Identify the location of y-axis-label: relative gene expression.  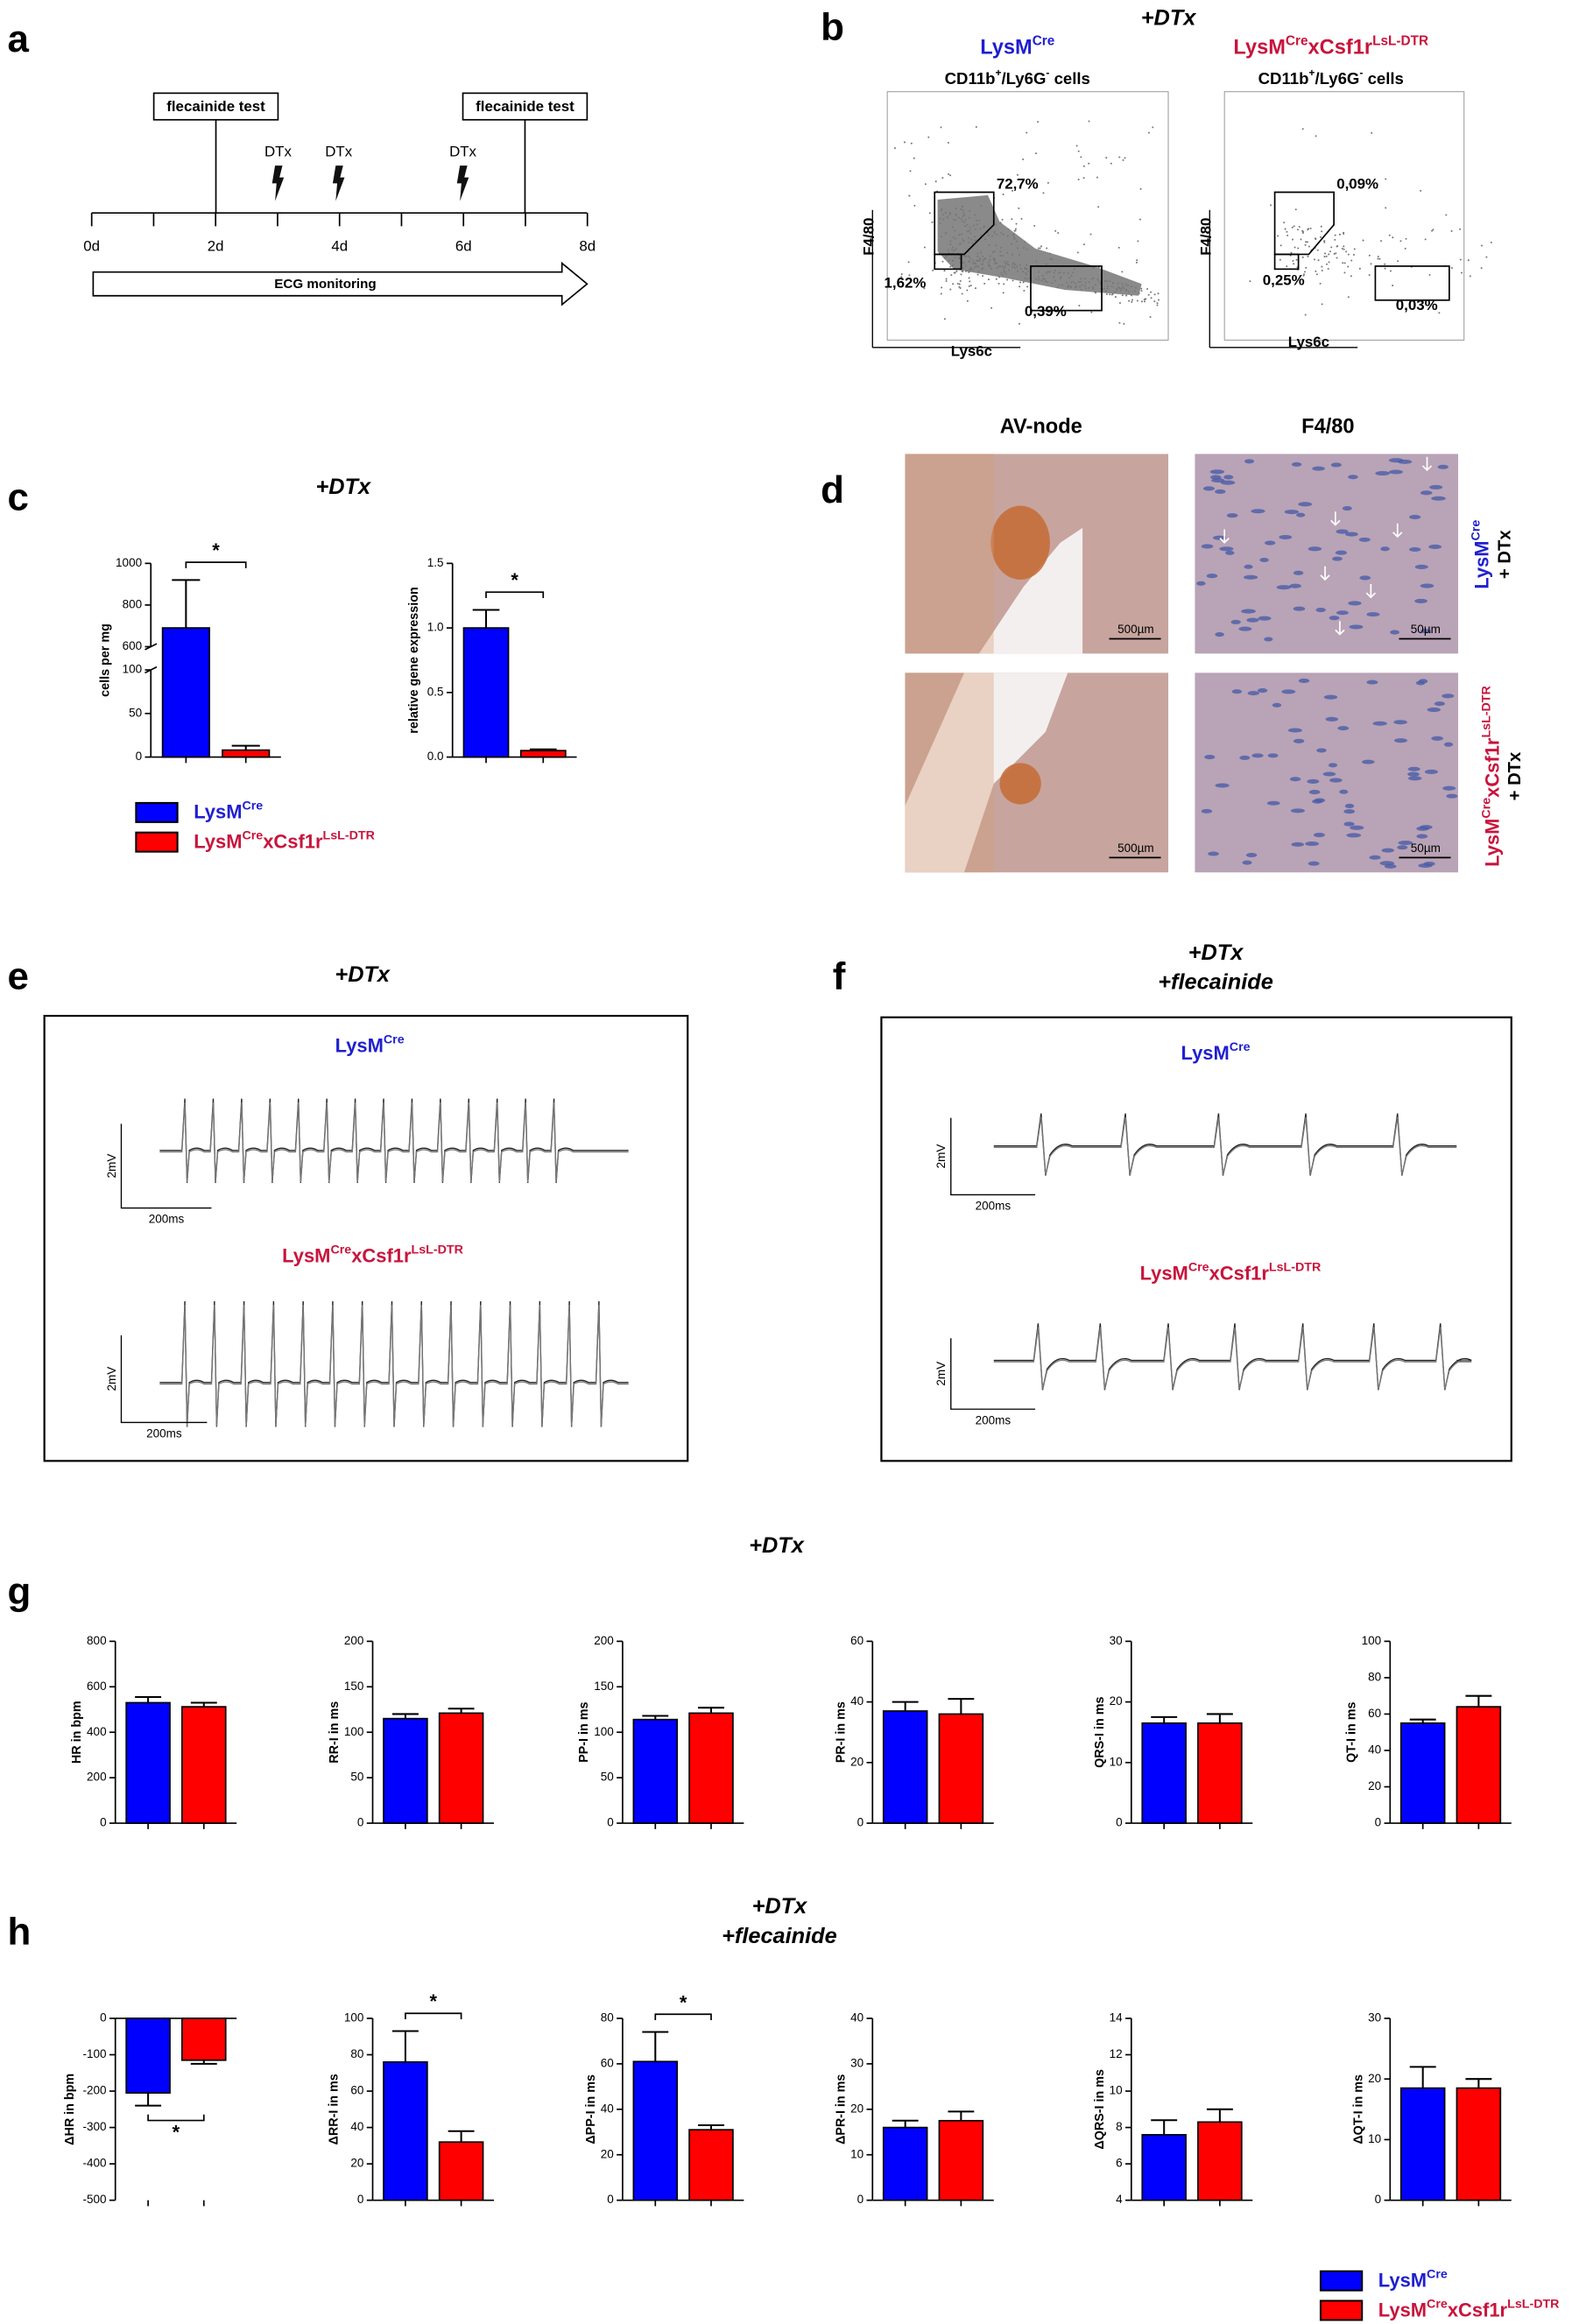
(414, 660).